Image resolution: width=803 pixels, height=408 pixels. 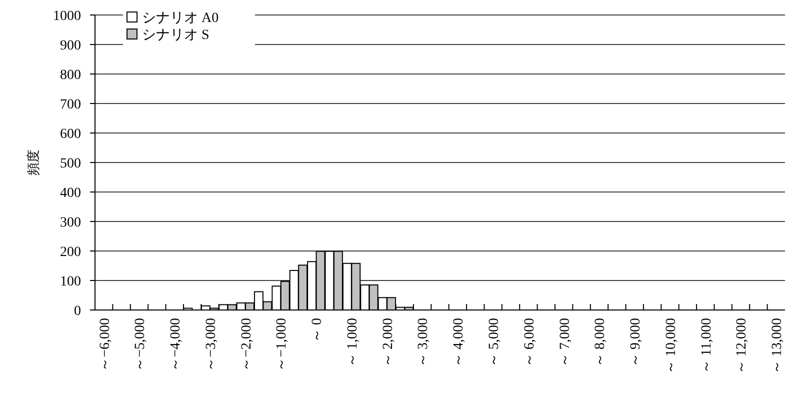 I want to click on x-tick-label: ～ 8,000, so click(x=600, y=342).